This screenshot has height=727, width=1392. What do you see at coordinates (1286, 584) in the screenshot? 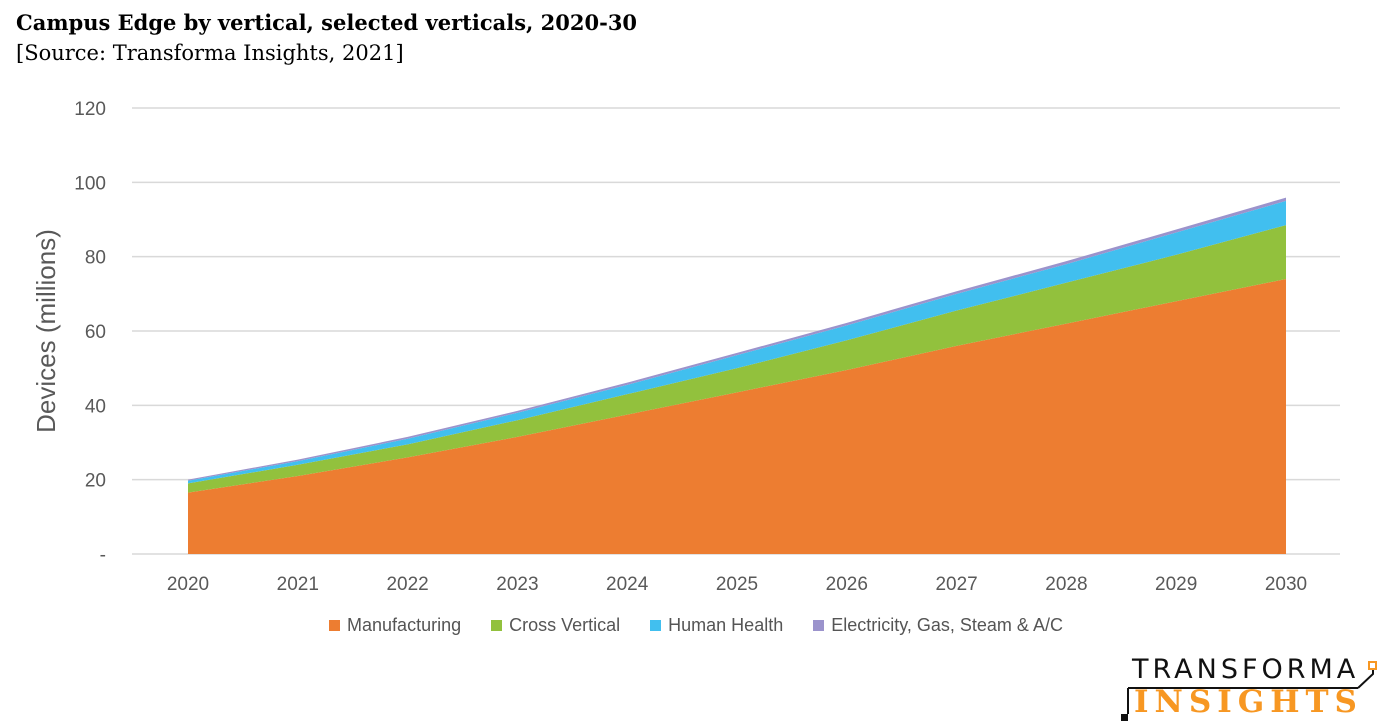
I see `x-tick-label: 2030` at bounding box center [1286, 584].